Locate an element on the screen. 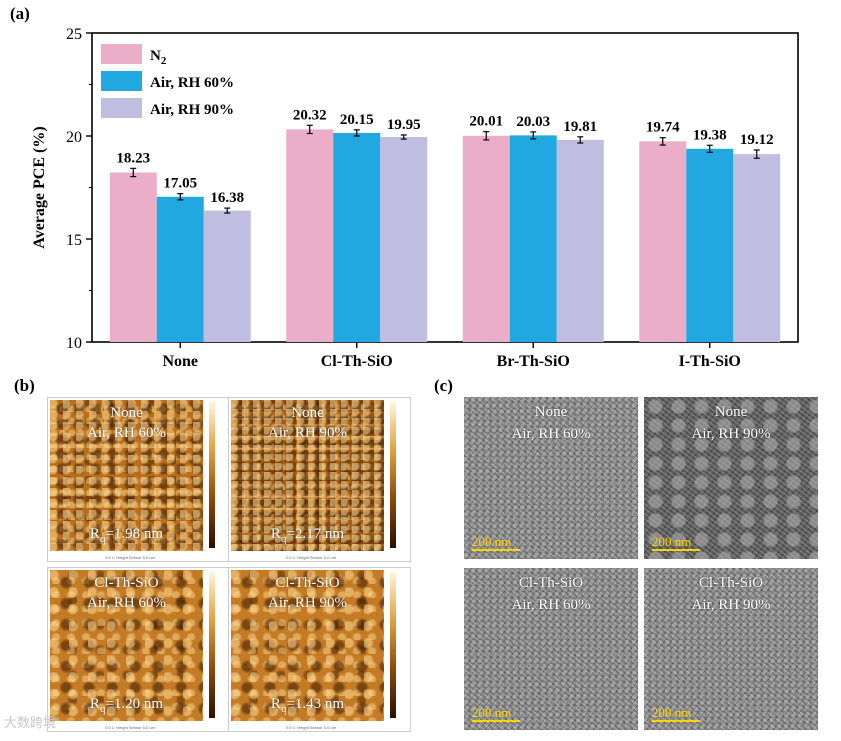 Image resolution: width=841 pixels, height=741 pixels. y-tick-label: 15 is located at coordinates (74, 240).